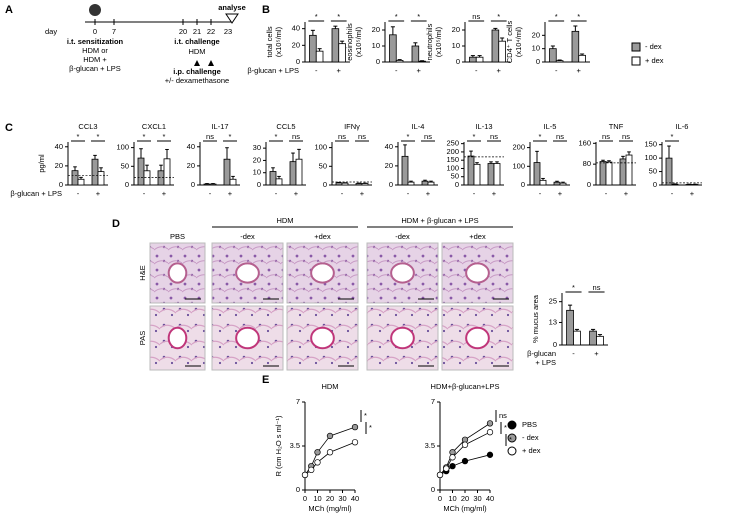 The height and width of the screenshot is (527, 733). What do you see at coordinates (536, 48) in the screenshot?
I see `y-tick-label: 10` at bounding box center [536, 48].